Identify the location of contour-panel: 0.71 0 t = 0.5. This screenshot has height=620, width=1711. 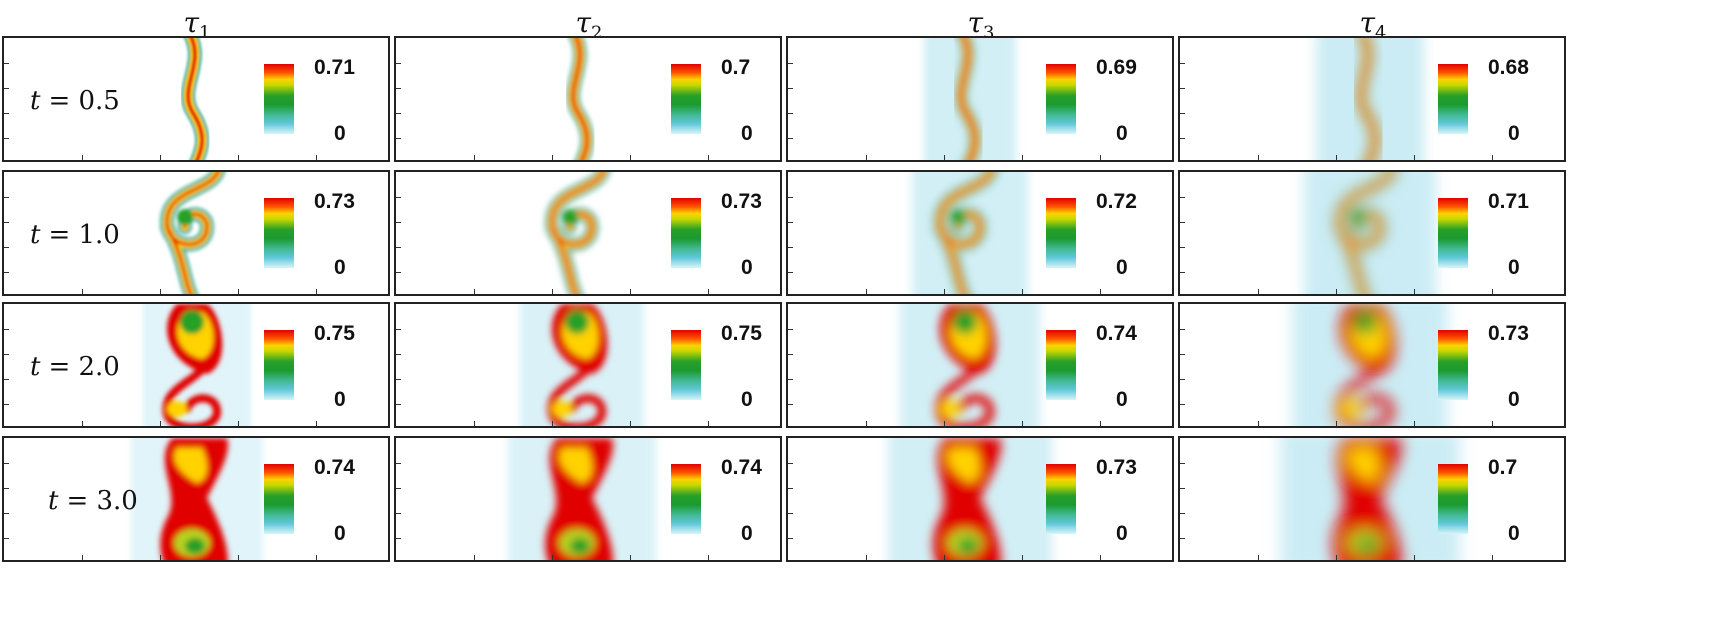
(196, 99).